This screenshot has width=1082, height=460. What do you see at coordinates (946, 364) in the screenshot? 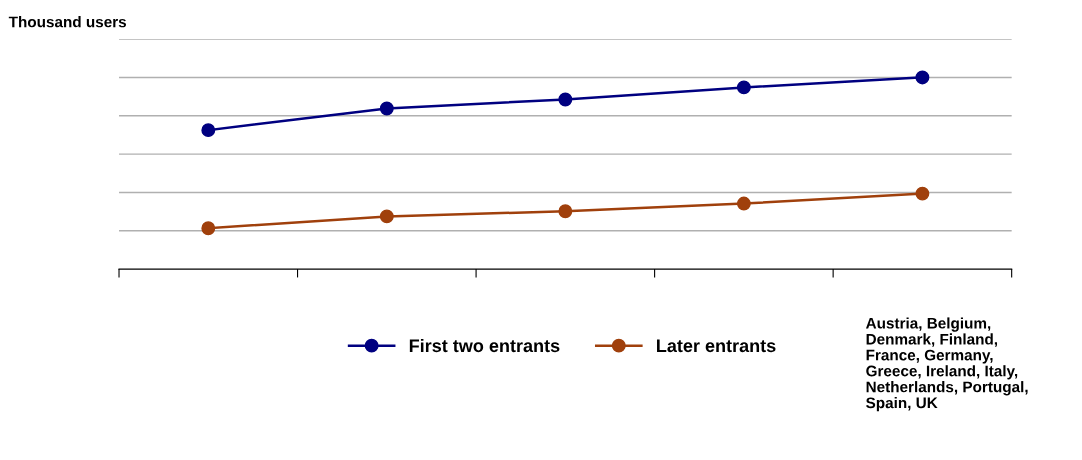
I see `text: Austria, Belgium, Denmark, Finland, France, Germany, Greece, Ireland, Italy, Netherlands, Portugal, Spain, UK` at bounding box center [946, 364].